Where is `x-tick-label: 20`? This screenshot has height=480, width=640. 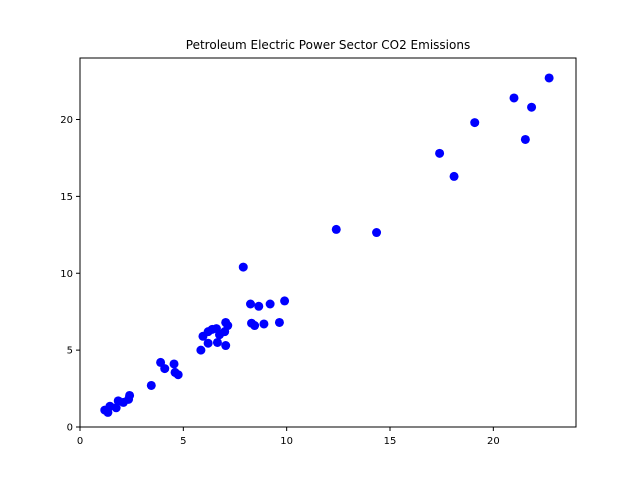
x-tick-label: 20 is located at coordinates (493, 441).